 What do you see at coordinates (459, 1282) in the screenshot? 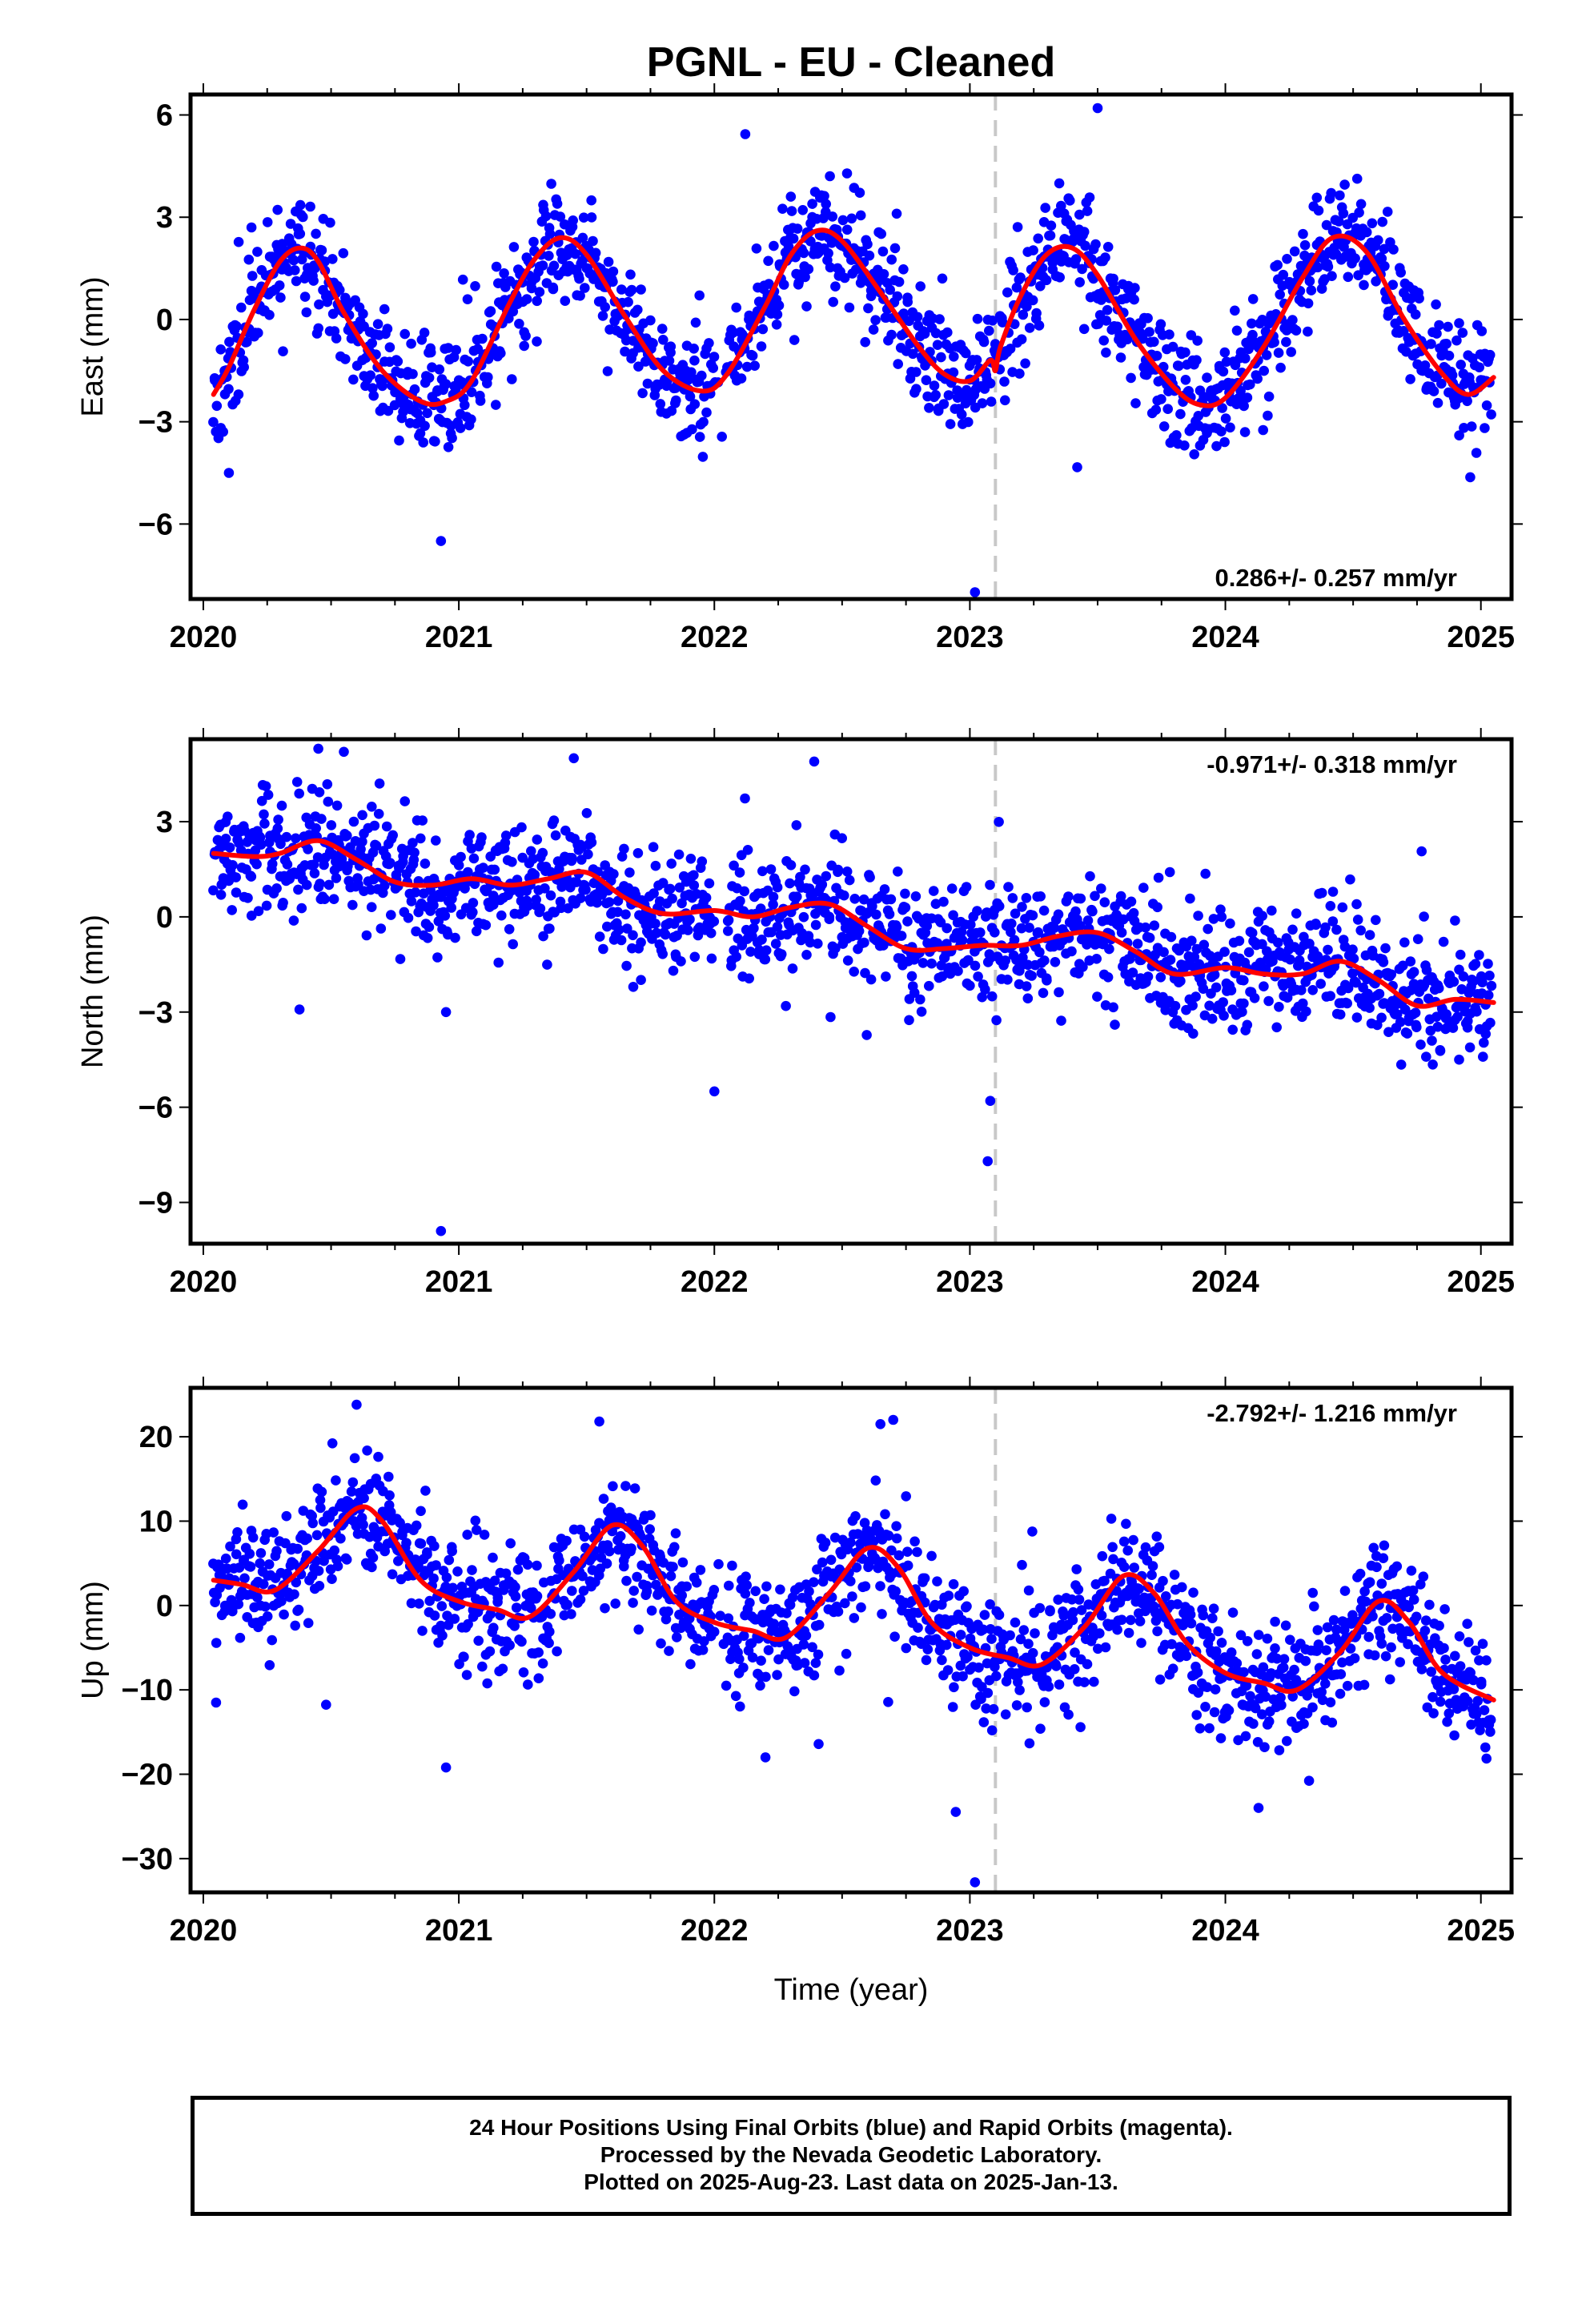
I see `north-x-tick-label: 2021` at bounding box center [459, 1282].